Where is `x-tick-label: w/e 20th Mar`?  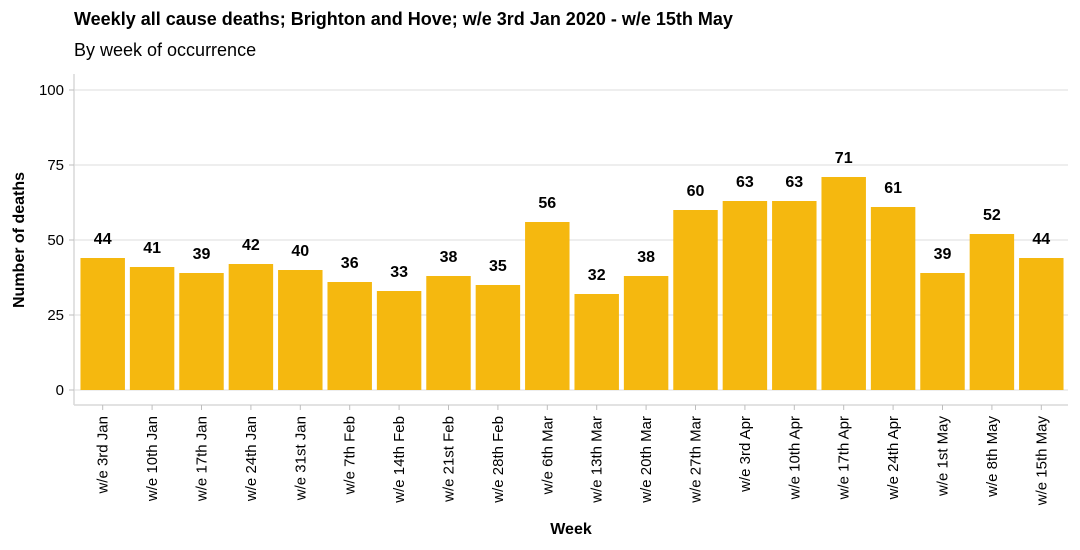
x-tick-label: w/e 20th Mar is located at coordinates (646, 460).